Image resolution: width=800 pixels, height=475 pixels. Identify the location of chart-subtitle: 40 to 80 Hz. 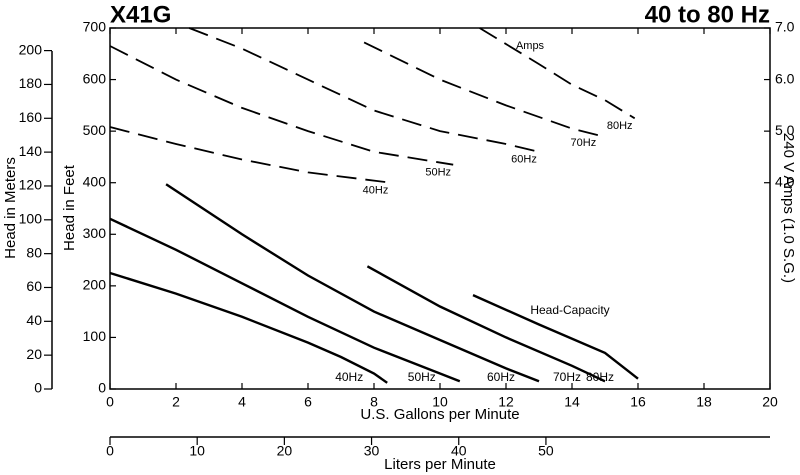
(707, 14).